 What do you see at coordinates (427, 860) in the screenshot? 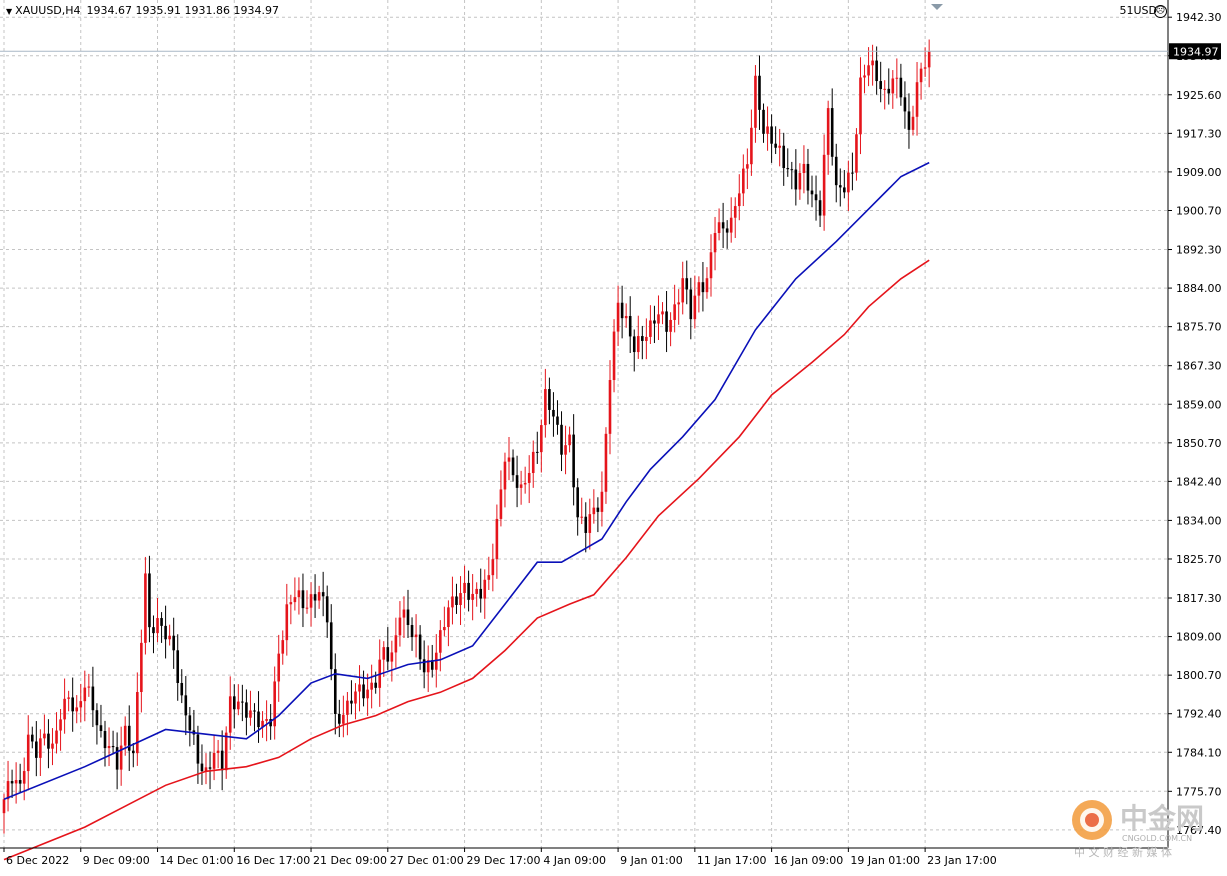
I see `x-tick-label: 27 Dec 01:00` at bounding box center [427, 860].